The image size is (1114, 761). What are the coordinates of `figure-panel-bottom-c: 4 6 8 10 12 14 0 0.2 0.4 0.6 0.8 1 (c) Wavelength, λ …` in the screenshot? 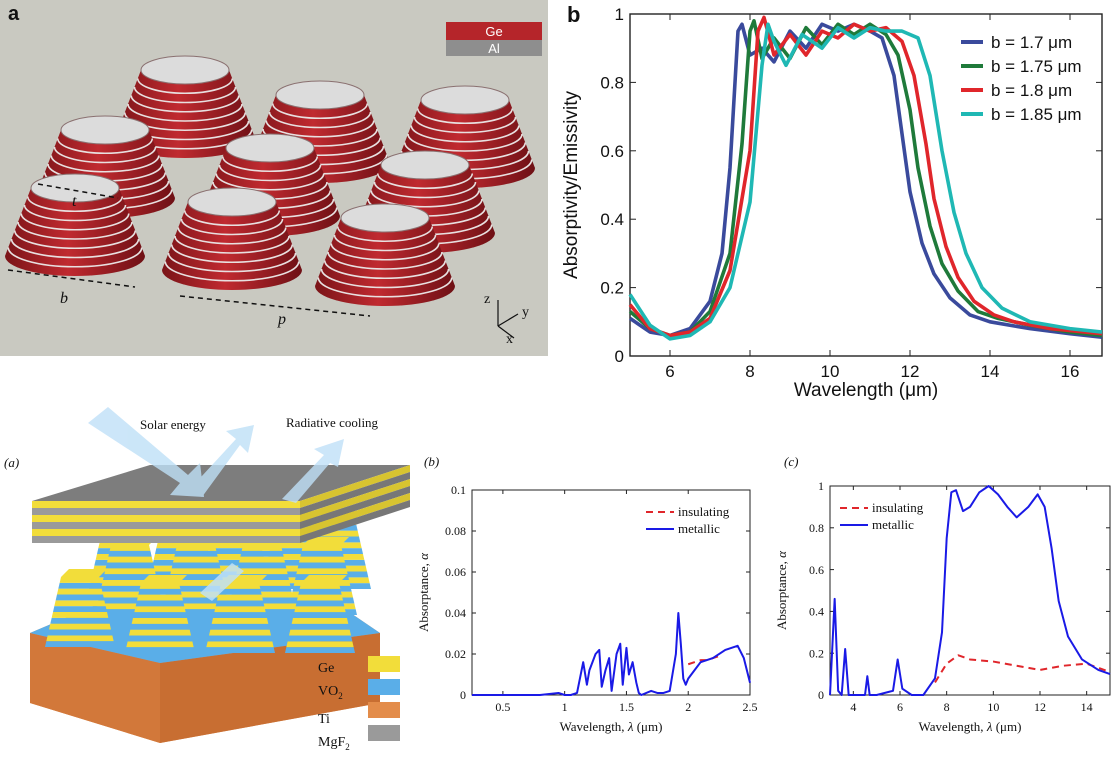 It's located at (943, 593).